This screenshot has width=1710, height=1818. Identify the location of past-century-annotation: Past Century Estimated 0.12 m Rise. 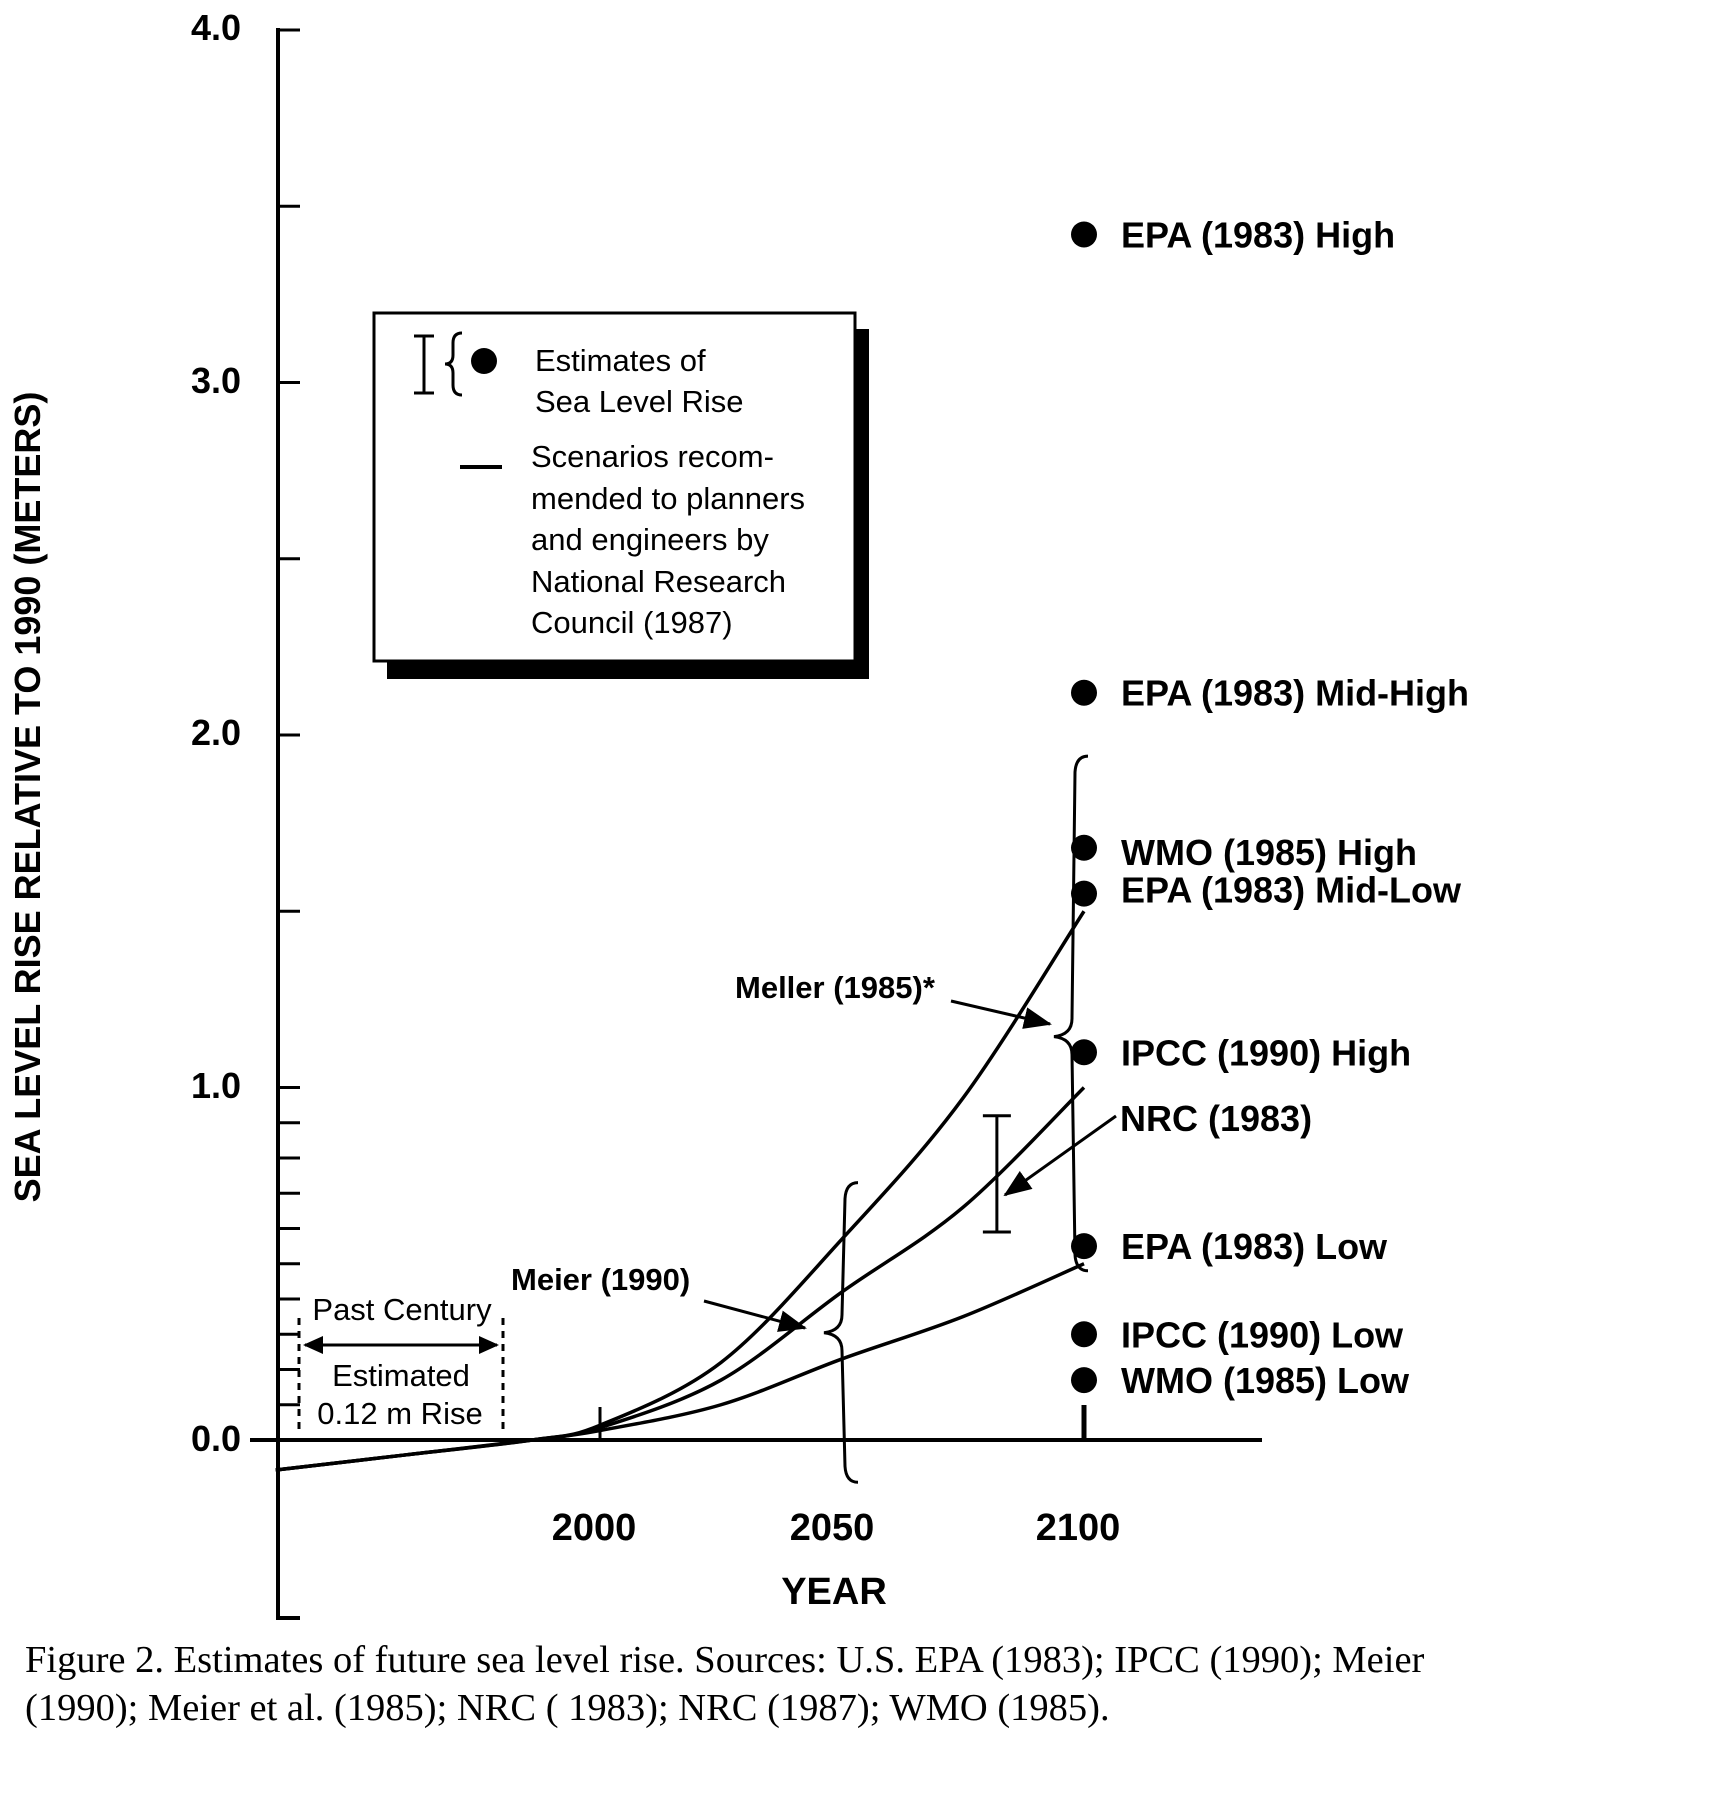
(401, 1361).